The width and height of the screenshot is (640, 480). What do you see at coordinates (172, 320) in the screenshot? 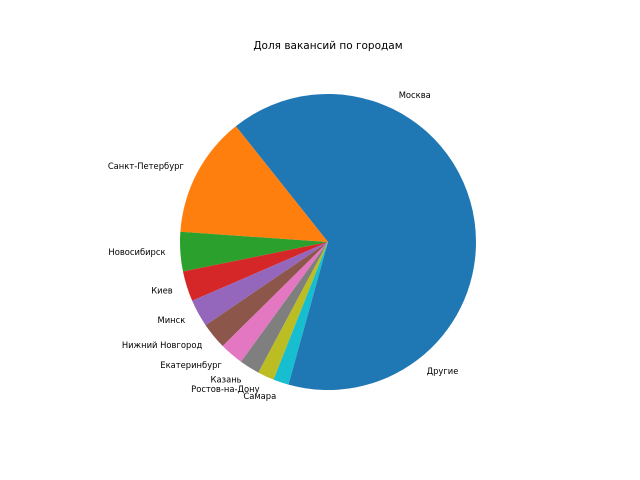
I see `pie-label-4: Минск` at bounding box center [172, 320].